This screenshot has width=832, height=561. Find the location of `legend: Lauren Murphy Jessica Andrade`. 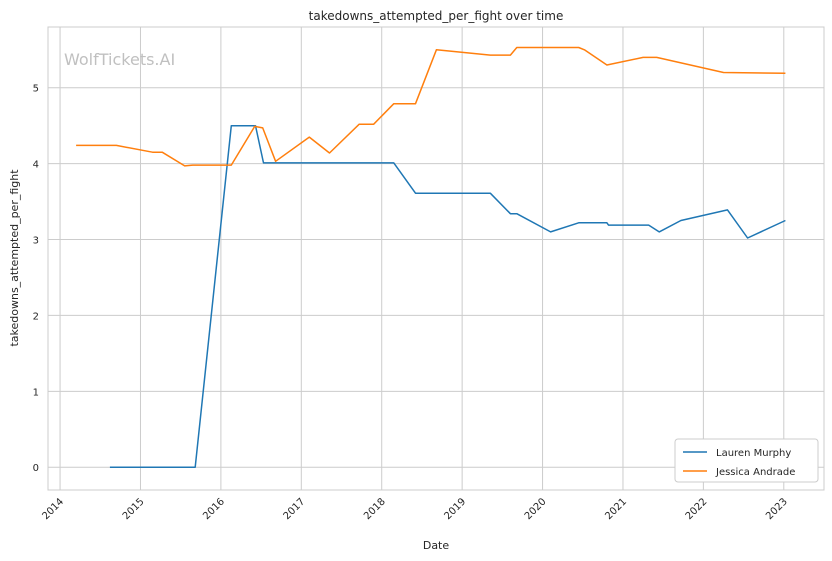

legend: Lauren Murphy Jessica Andrade is located at coordinates (746, 460).